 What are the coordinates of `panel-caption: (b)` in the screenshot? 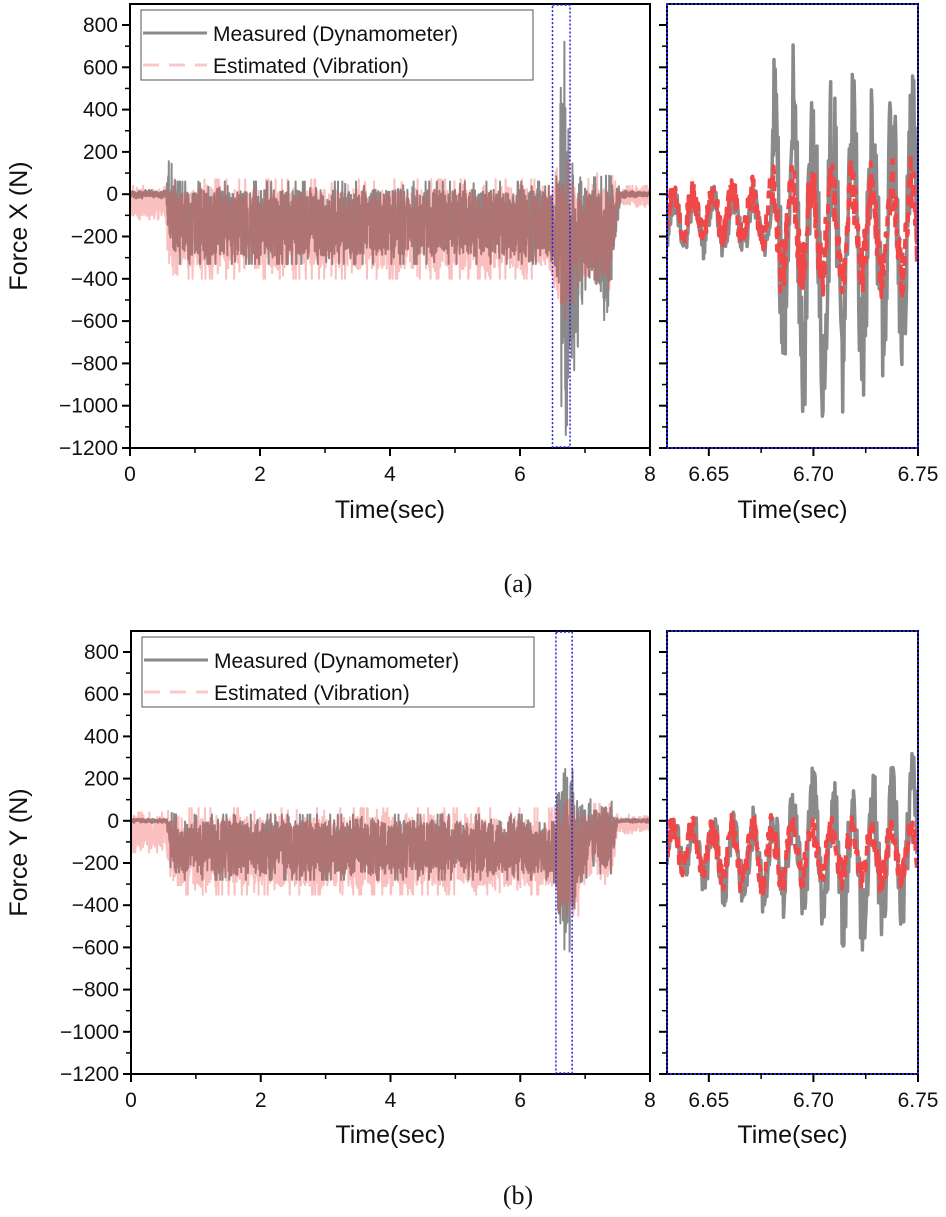 It's located at (518, 1195).